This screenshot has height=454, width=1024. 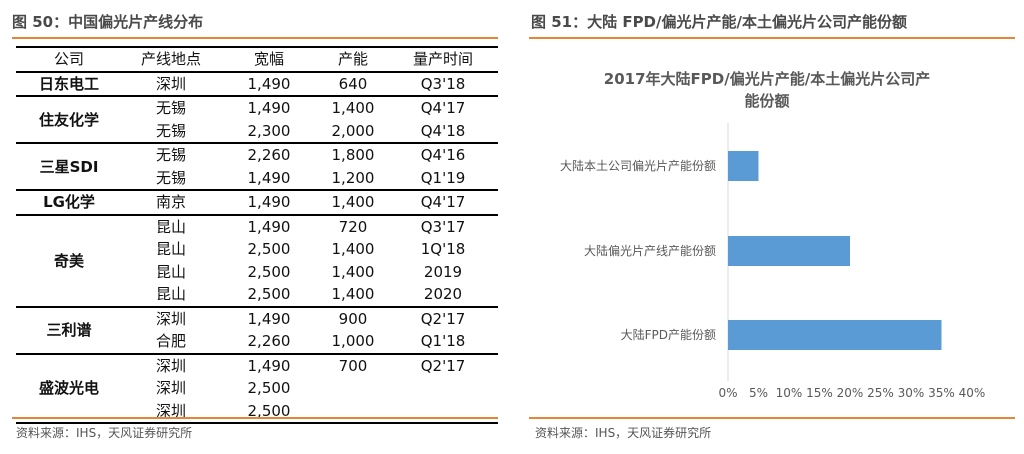 I want to click on table-row: 昆山 2,500 1,400 2019, so click(x=257, y=272).